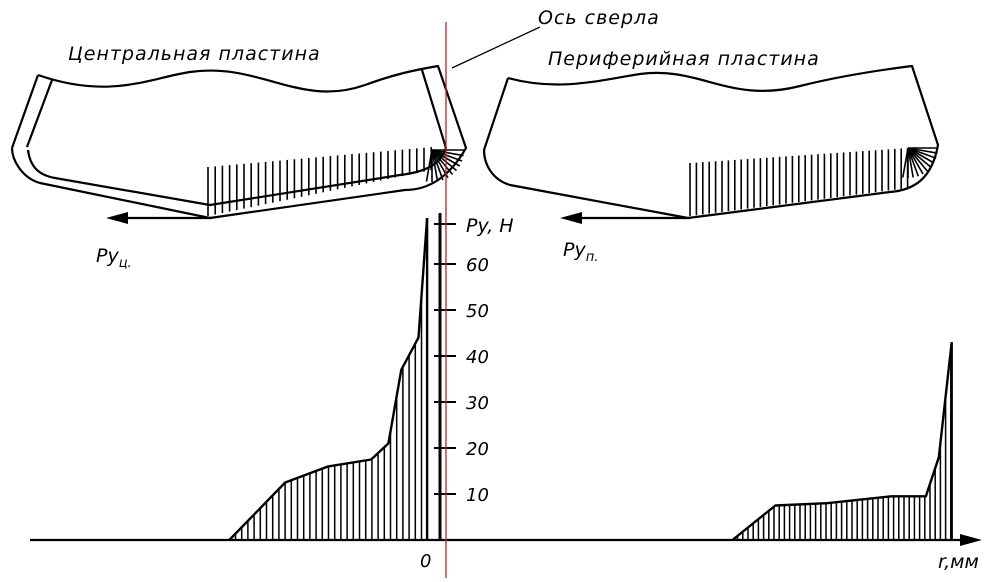 This screenshot has width=994, height=582. Describe the element at coordinates (425, 561) in the screenshot. I see `origin-label: 0` at that location.